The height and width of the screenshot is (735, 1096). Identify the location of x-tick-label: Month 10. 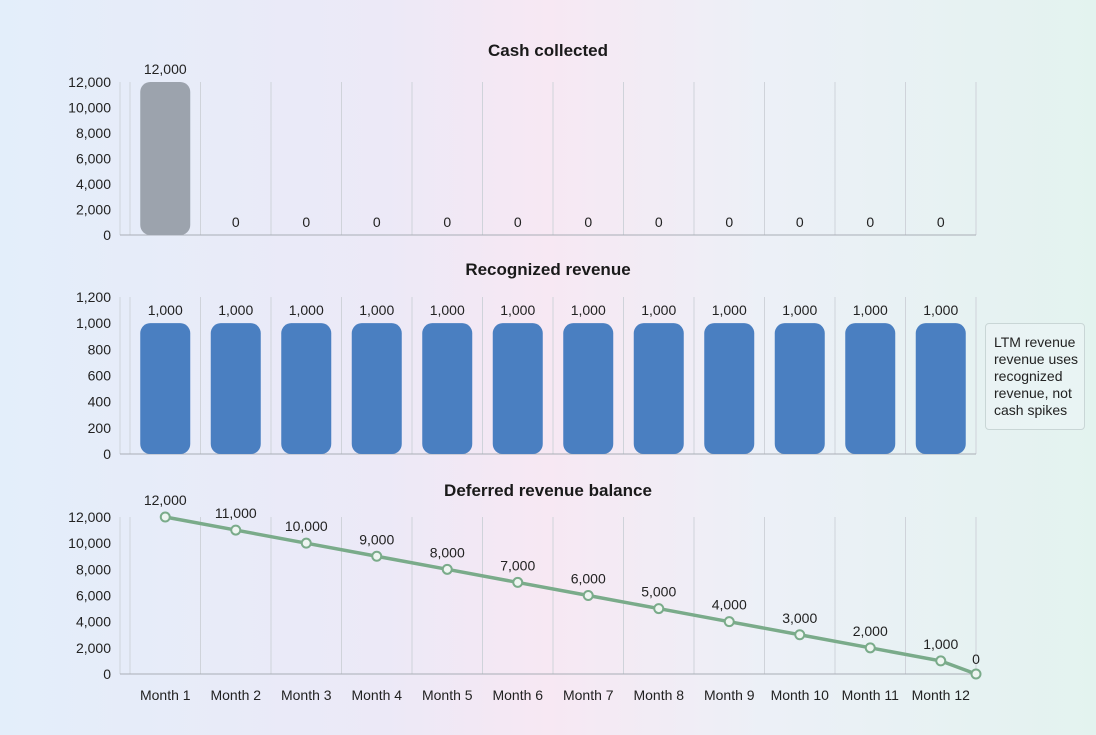
(800, 695).